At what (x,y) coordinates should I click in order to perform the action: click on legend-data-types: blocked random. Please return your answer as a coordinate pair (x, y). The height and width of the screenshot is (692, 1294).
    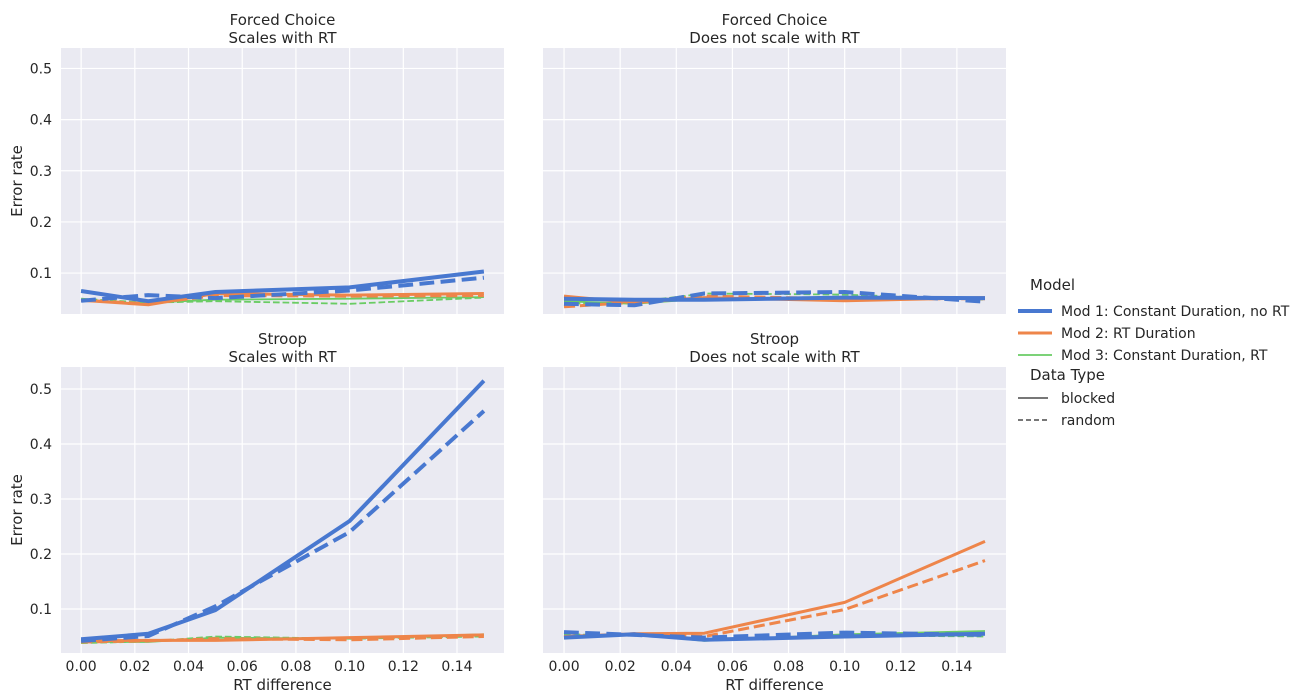
    Looking at the image, I should click on (1066, 410).